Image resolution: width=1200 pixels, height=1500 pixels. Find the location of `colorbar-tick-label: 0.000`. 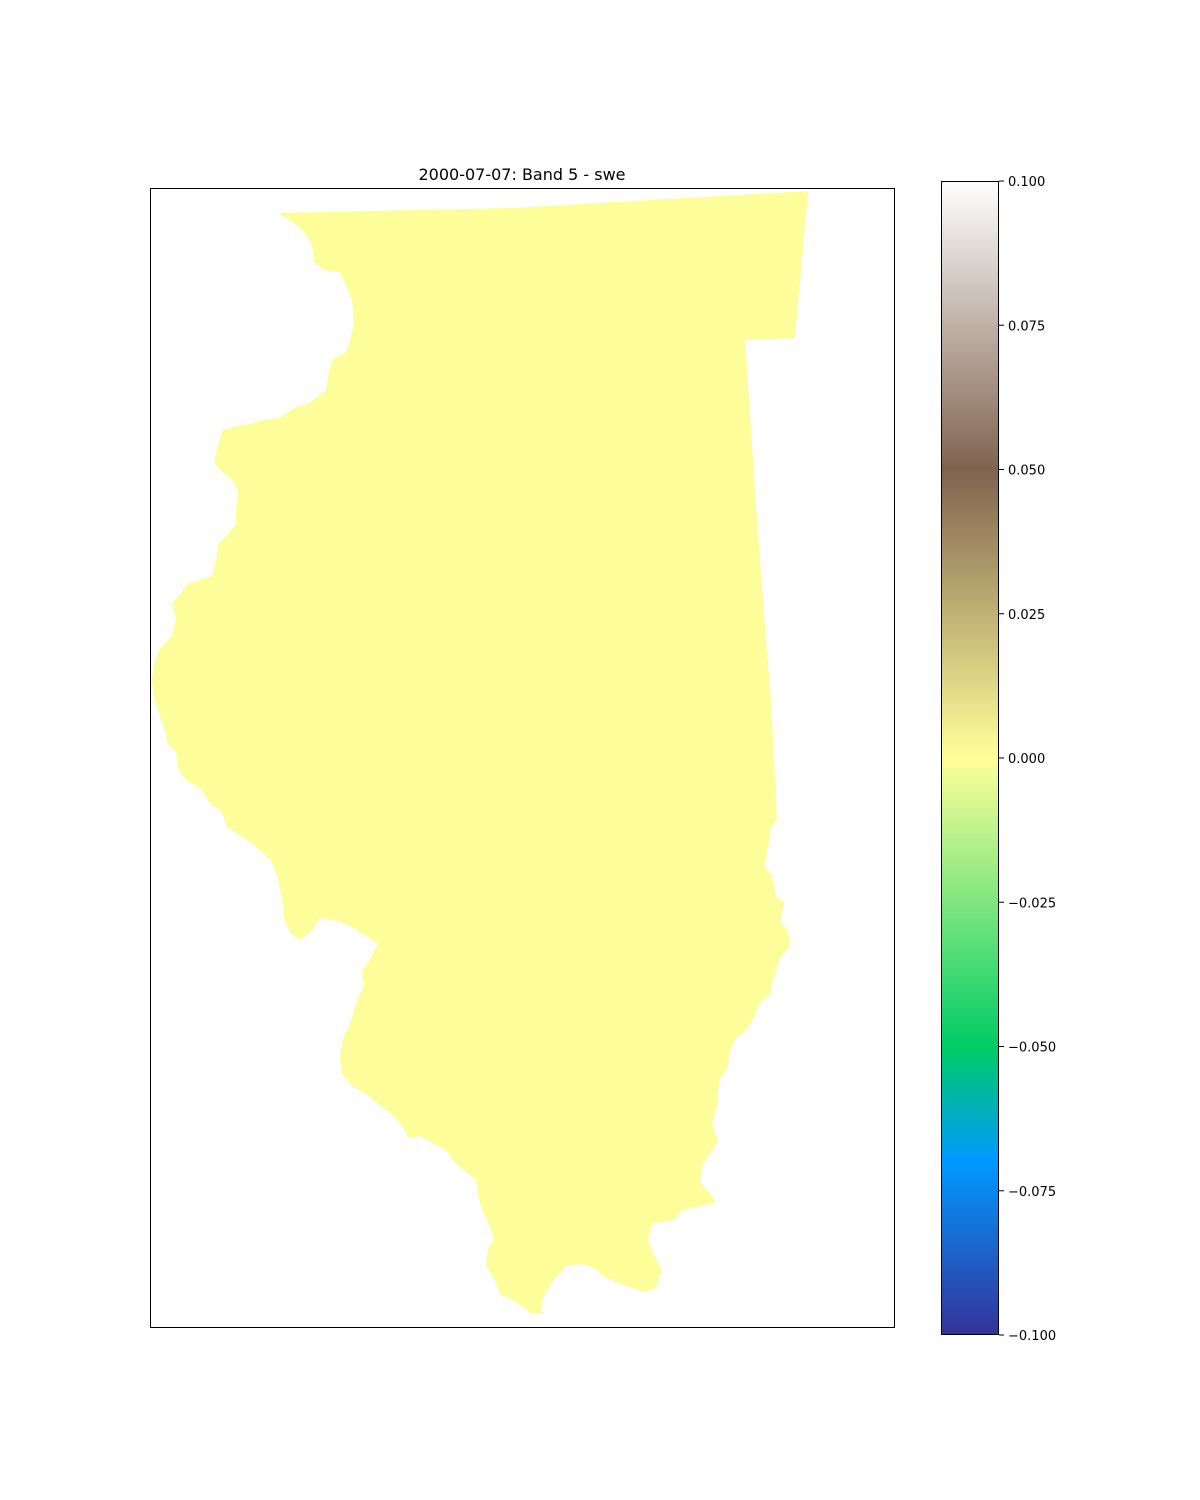

colorbar-tick-label: 0.000 is located at coordinates (1026, 759).